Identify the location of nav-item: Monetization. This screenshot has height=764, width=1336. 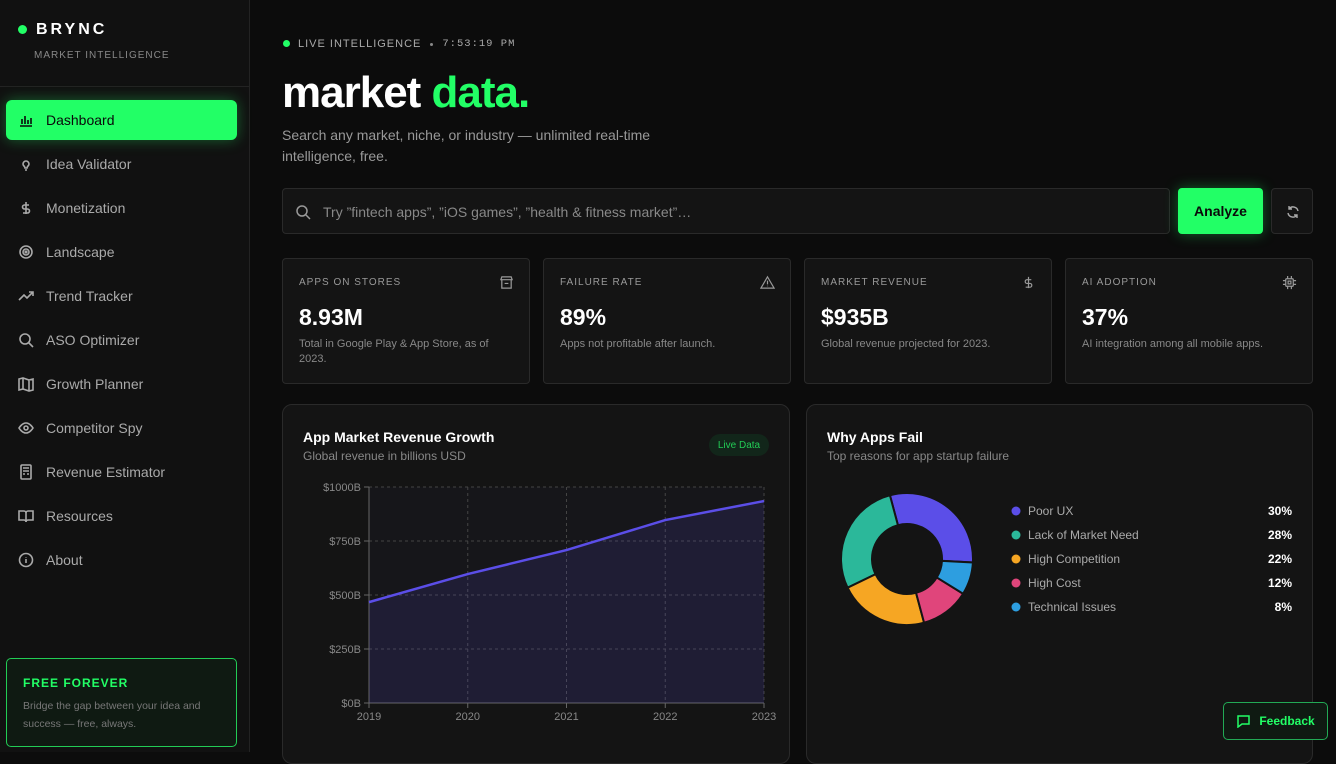
(121, 208).